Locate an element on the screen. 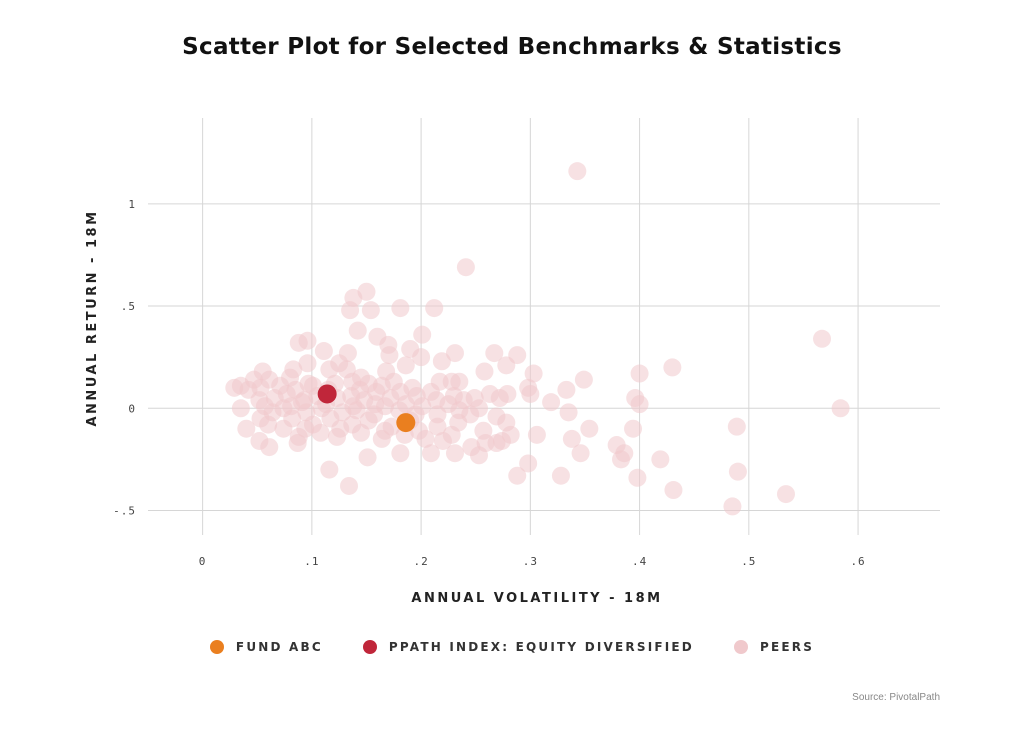 The image size is (1024, 733). y-axis-label: ANNUAL RETURN - 18M is located at coordinates (92, 317).